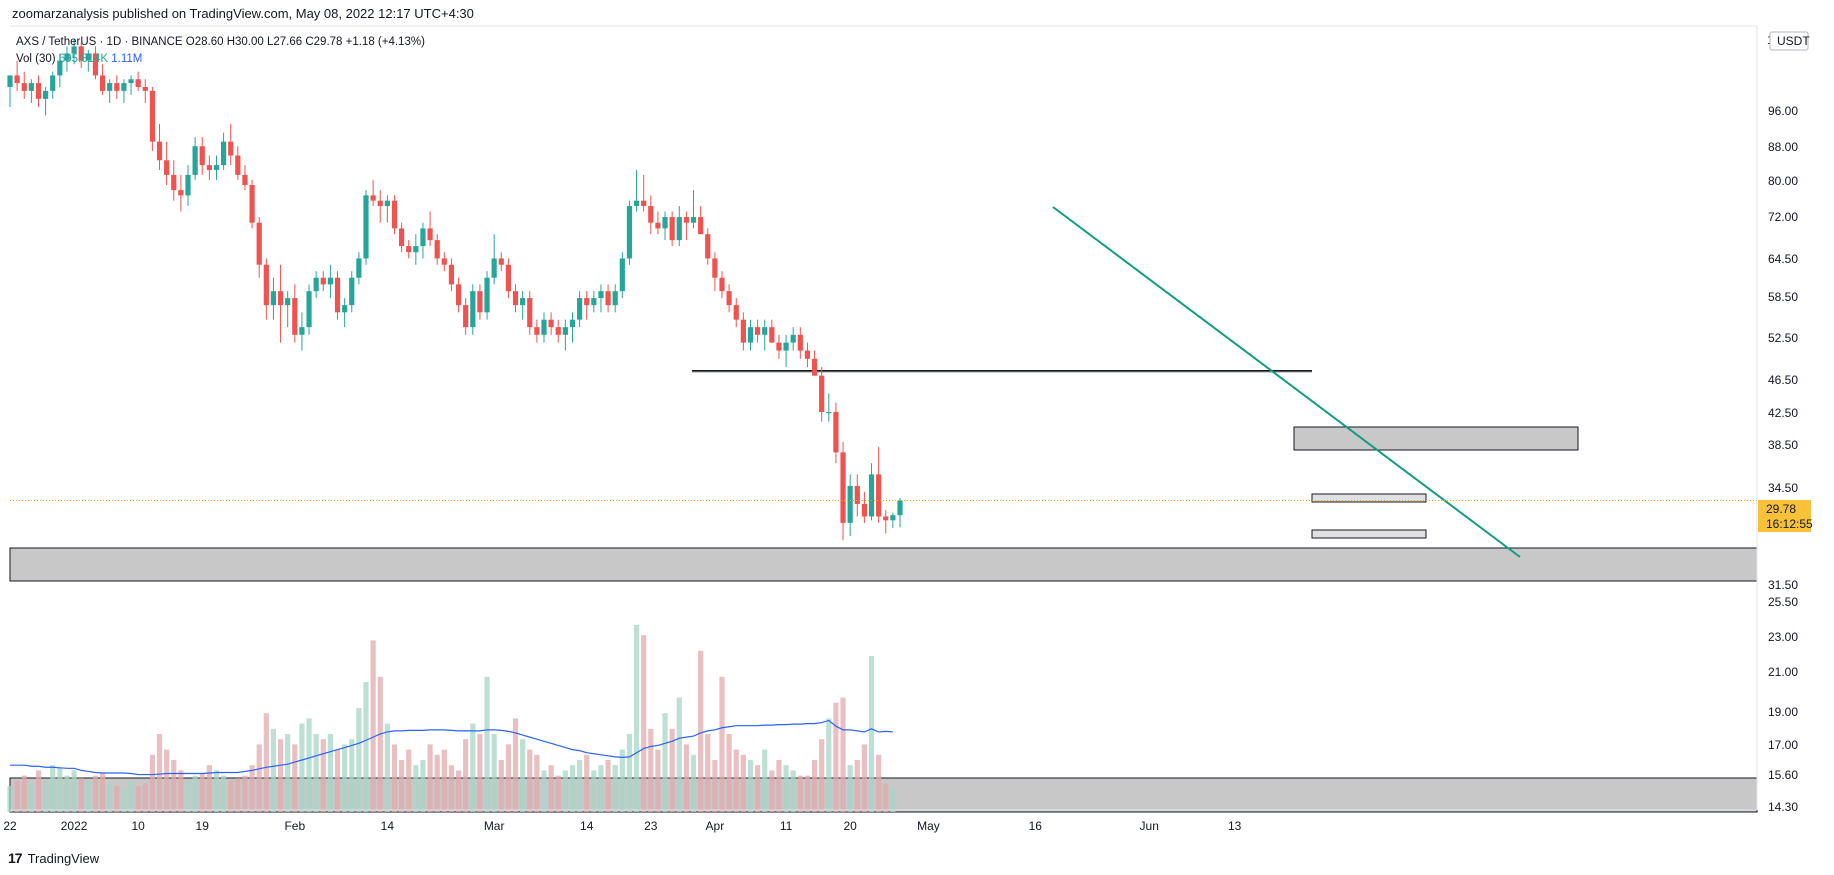 This screenshot has height=875, width=1834. Describe the element at coordinates (1036, 826) in the screenshot. I see `time-axis-label: 16` at that location.